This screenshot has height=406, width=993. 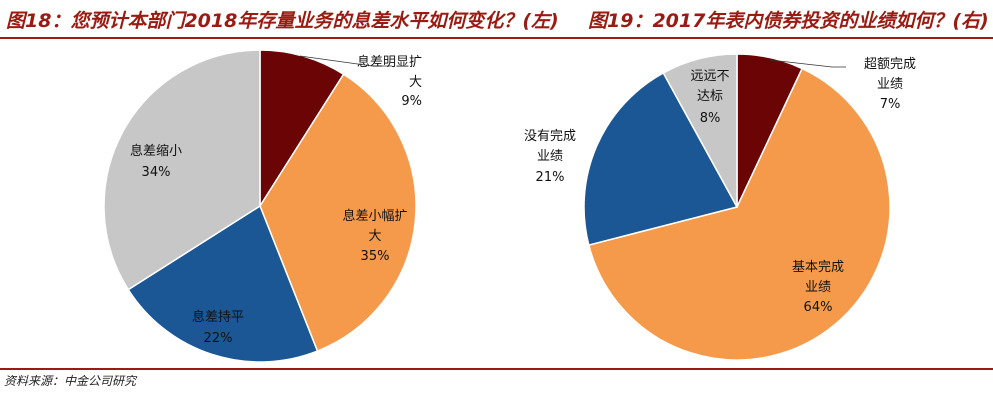 I want to click on slice-percent-label: 64%, so click(x=818, y=307).